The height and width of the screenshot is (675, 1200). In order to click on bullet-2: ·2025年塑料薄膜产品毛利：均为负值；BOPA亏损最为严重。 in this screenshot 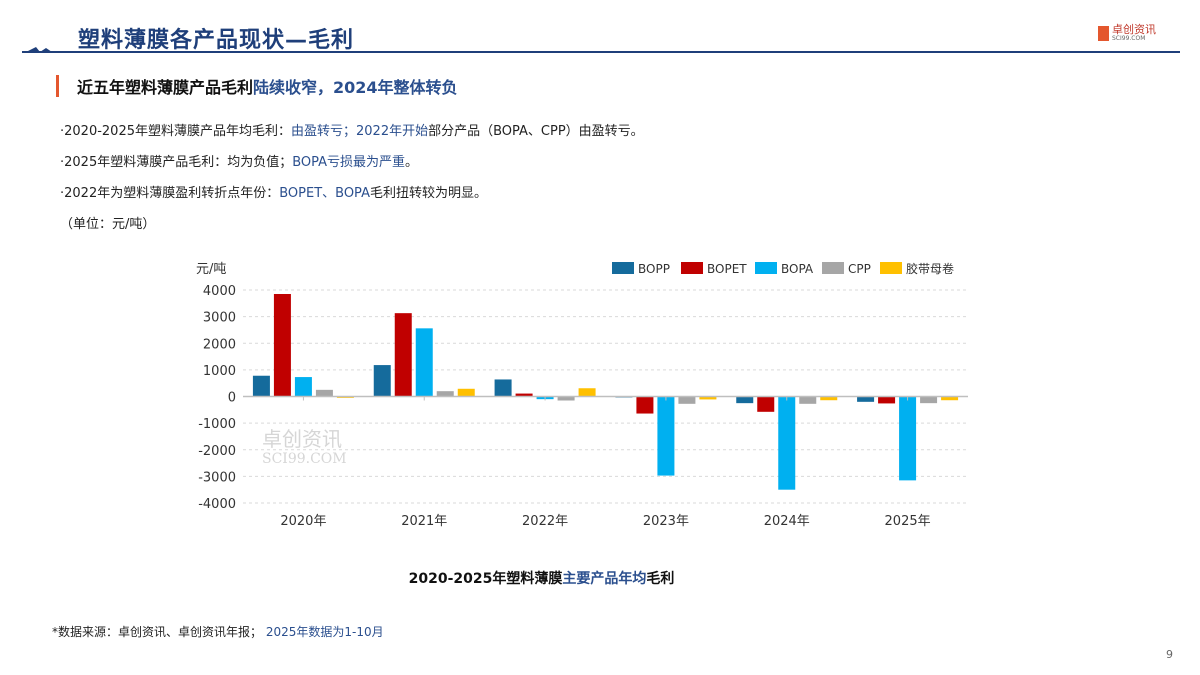, I will do `click(239, 162)`.